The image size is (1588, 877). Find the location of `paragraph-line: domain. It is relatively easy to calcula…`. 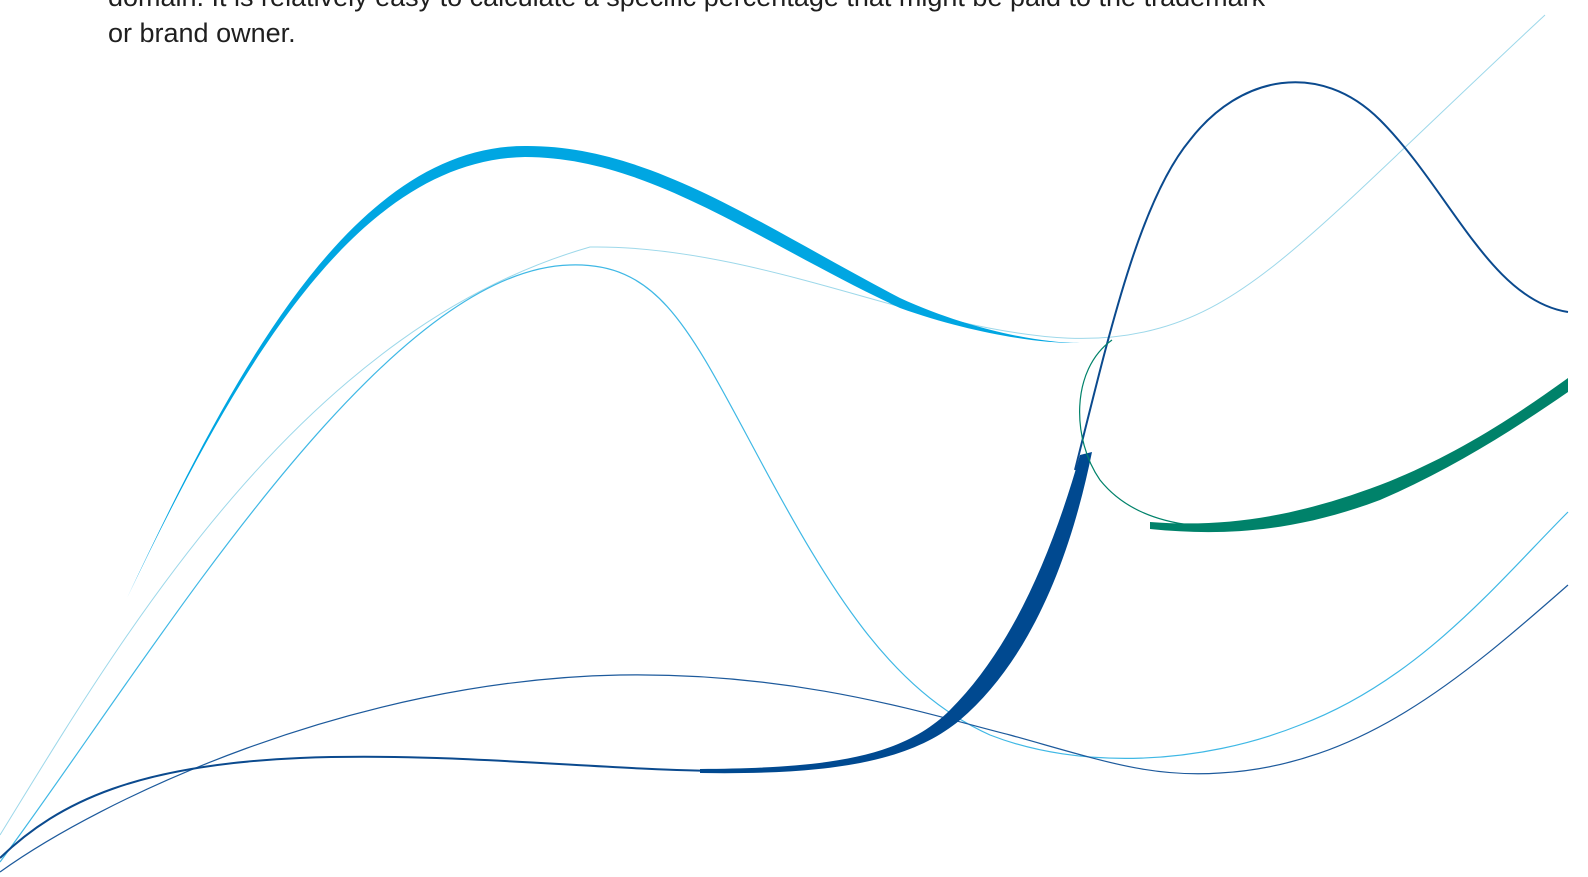

paragraph-line: domain. It is relatively easy to calcula… is located at coordinates (686, 7).